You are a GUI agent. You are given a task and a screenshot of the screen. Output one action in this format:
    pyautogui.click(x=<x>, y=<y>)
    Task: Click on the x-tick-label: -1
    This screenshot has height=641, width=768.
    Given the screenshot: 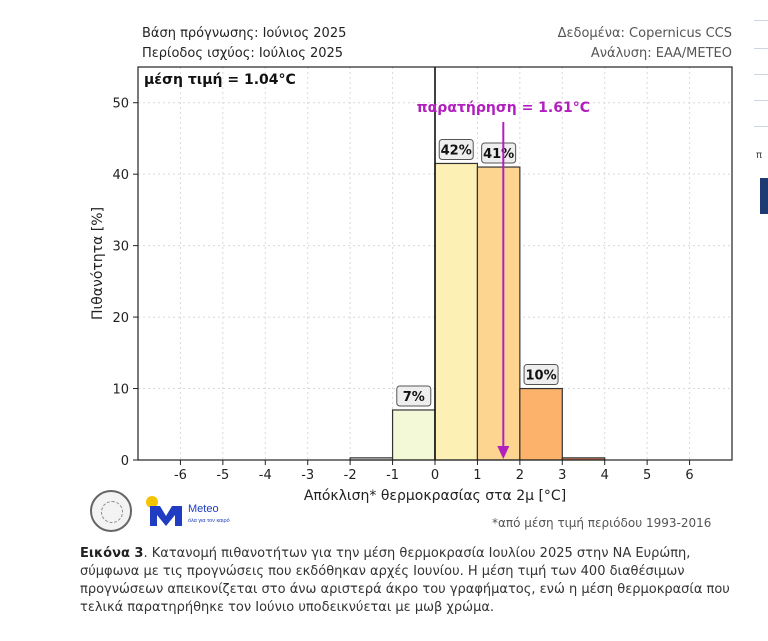 What is the action you would take?
    pyautogui.click(x=392, y=475)
    